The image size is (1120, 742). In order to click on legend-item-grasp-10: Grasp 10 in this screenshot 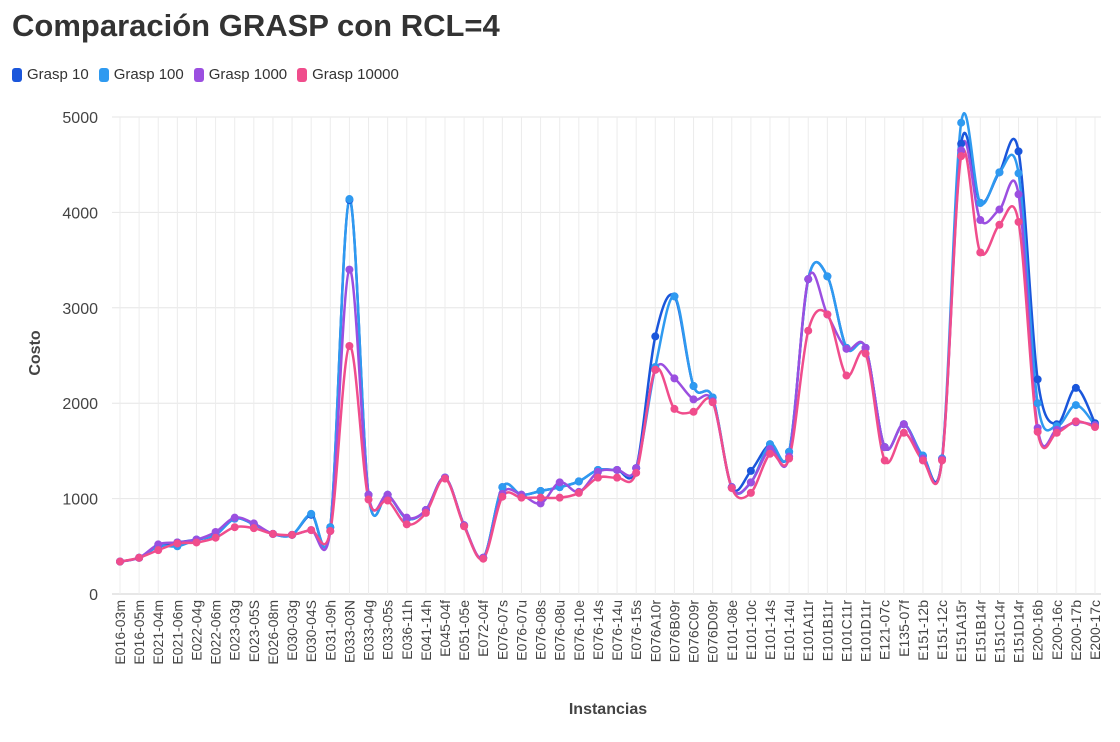, I will do `click(50, 74)`.